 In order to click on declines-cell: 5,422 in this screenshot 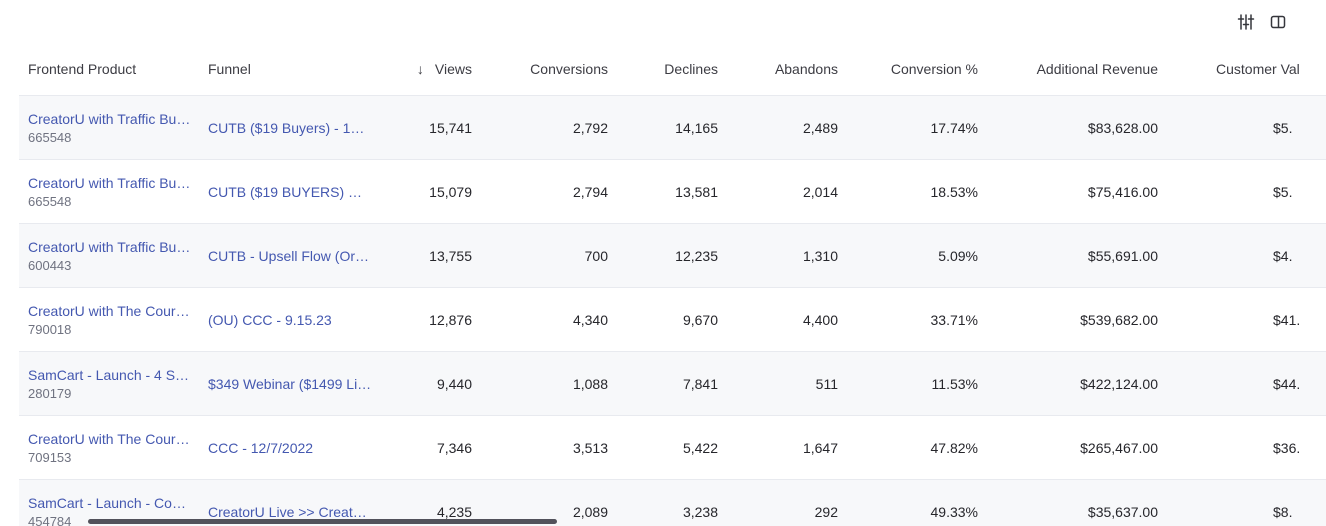, I will do `click(700, 447)`.